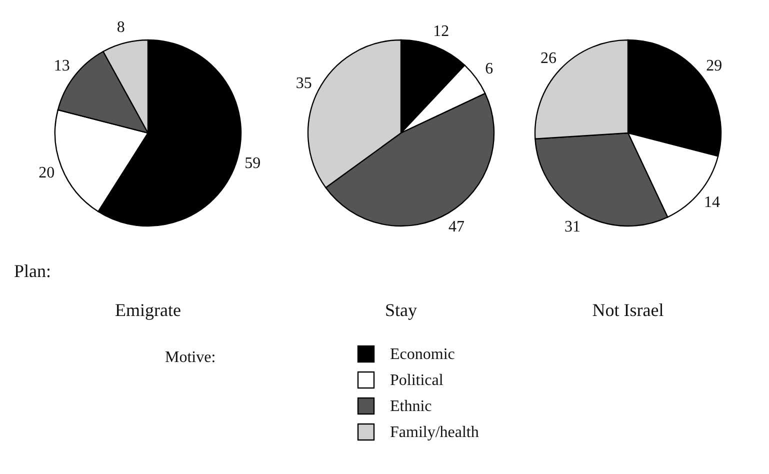 Image resolution: width=769 pixels, height=474 pixels. Describe the element at coordinates (252, 163) in the screenshot. I see `data-label: 59` at that location.